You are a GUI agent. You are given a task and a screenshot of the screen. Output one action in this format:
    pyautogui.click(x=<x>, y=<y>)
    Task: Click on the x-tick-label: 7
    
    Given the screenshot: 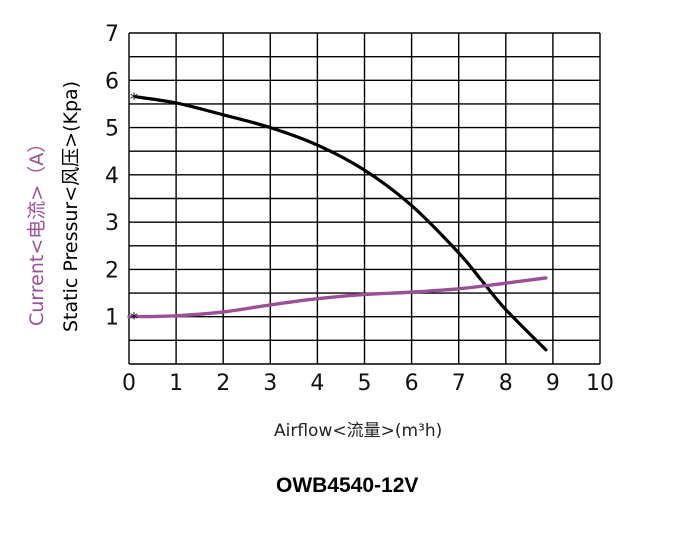 What is the action you would take?
    pyautogui.click(x=459, y=383)
    